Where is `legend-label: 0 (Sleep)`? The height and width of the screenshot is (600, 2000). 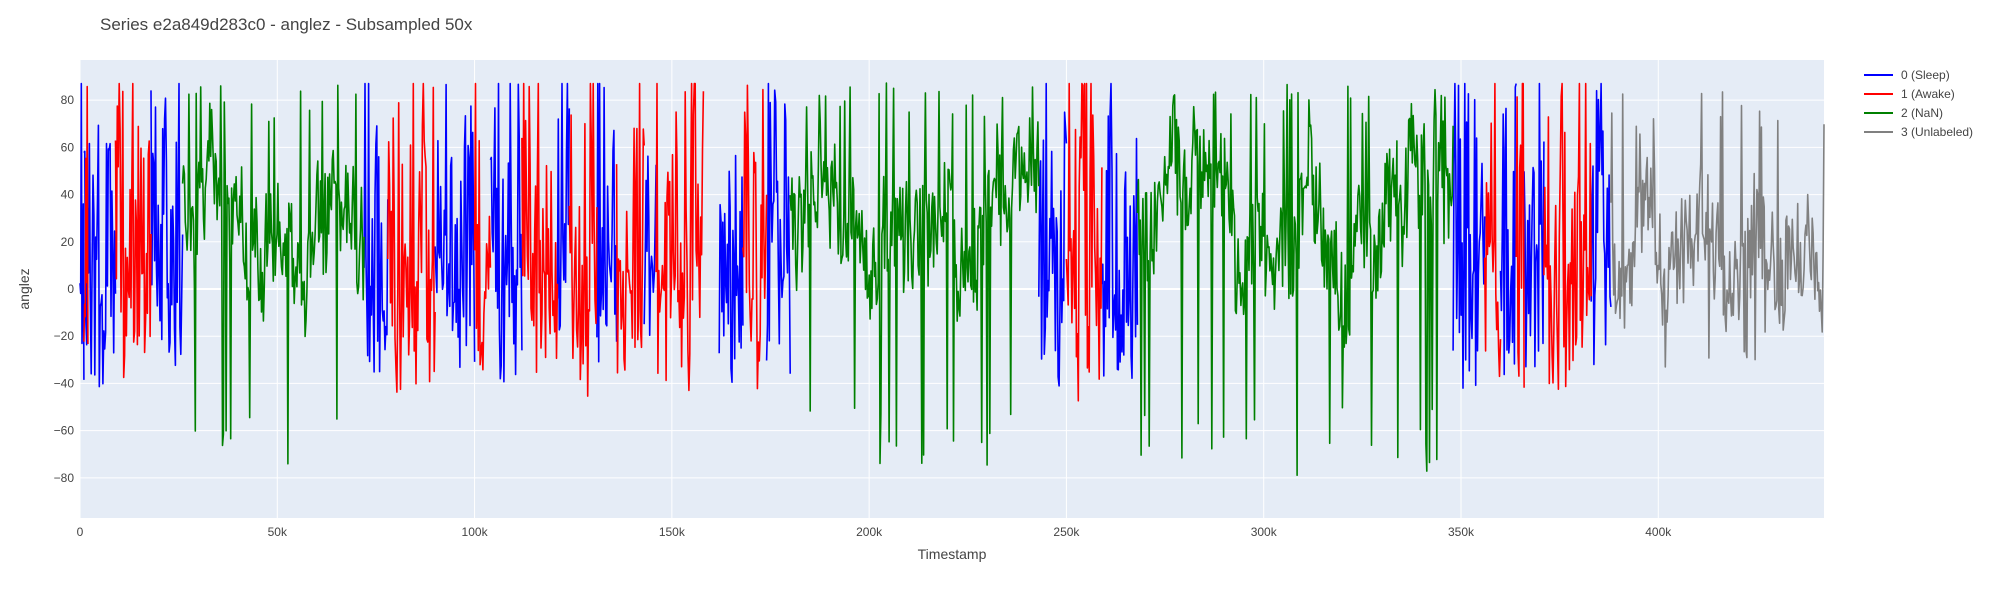
legend-label: 0 (Sleep) is located at coordinates (1925, 75).